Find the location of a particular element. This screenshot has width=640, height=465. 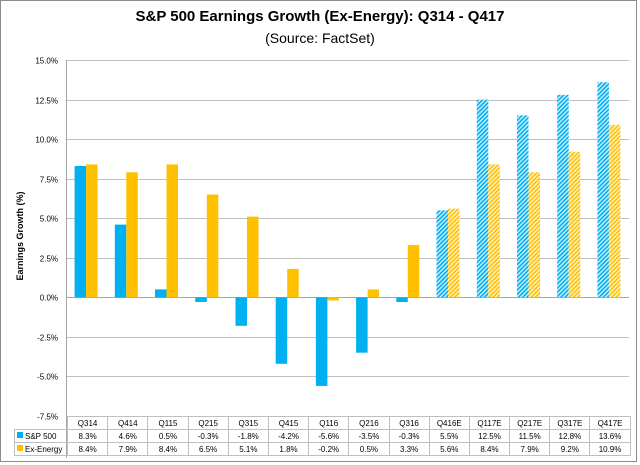

legend-label: S&P 500 is located at coordinates (41, 436).